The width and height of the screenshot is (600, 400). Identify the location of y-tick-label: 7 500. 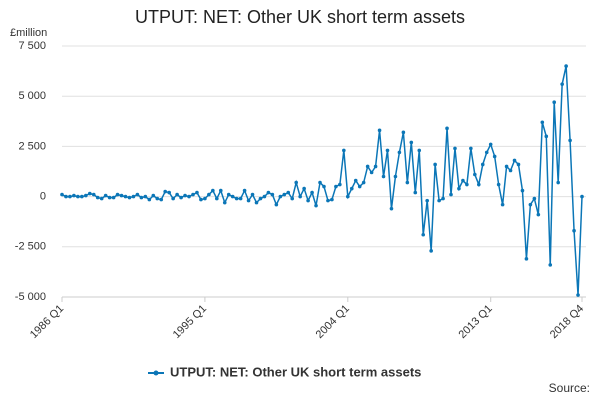
(32, 46).